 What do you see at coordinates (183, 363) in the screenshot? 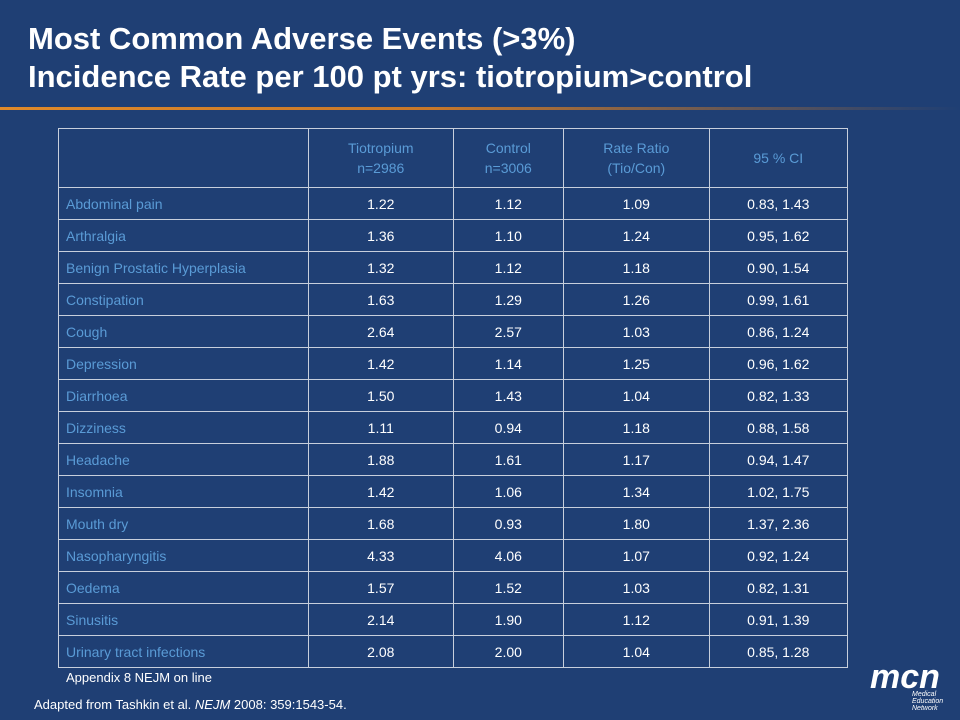
I see `event-name-cell: Depression` at bounding box center [183, 363].